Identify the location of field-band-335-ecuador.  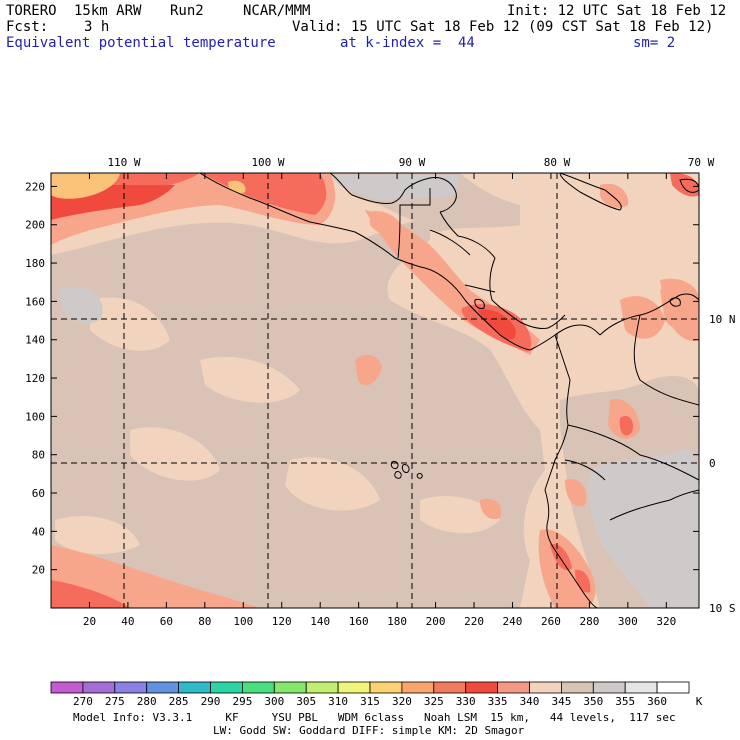
(576, 493).